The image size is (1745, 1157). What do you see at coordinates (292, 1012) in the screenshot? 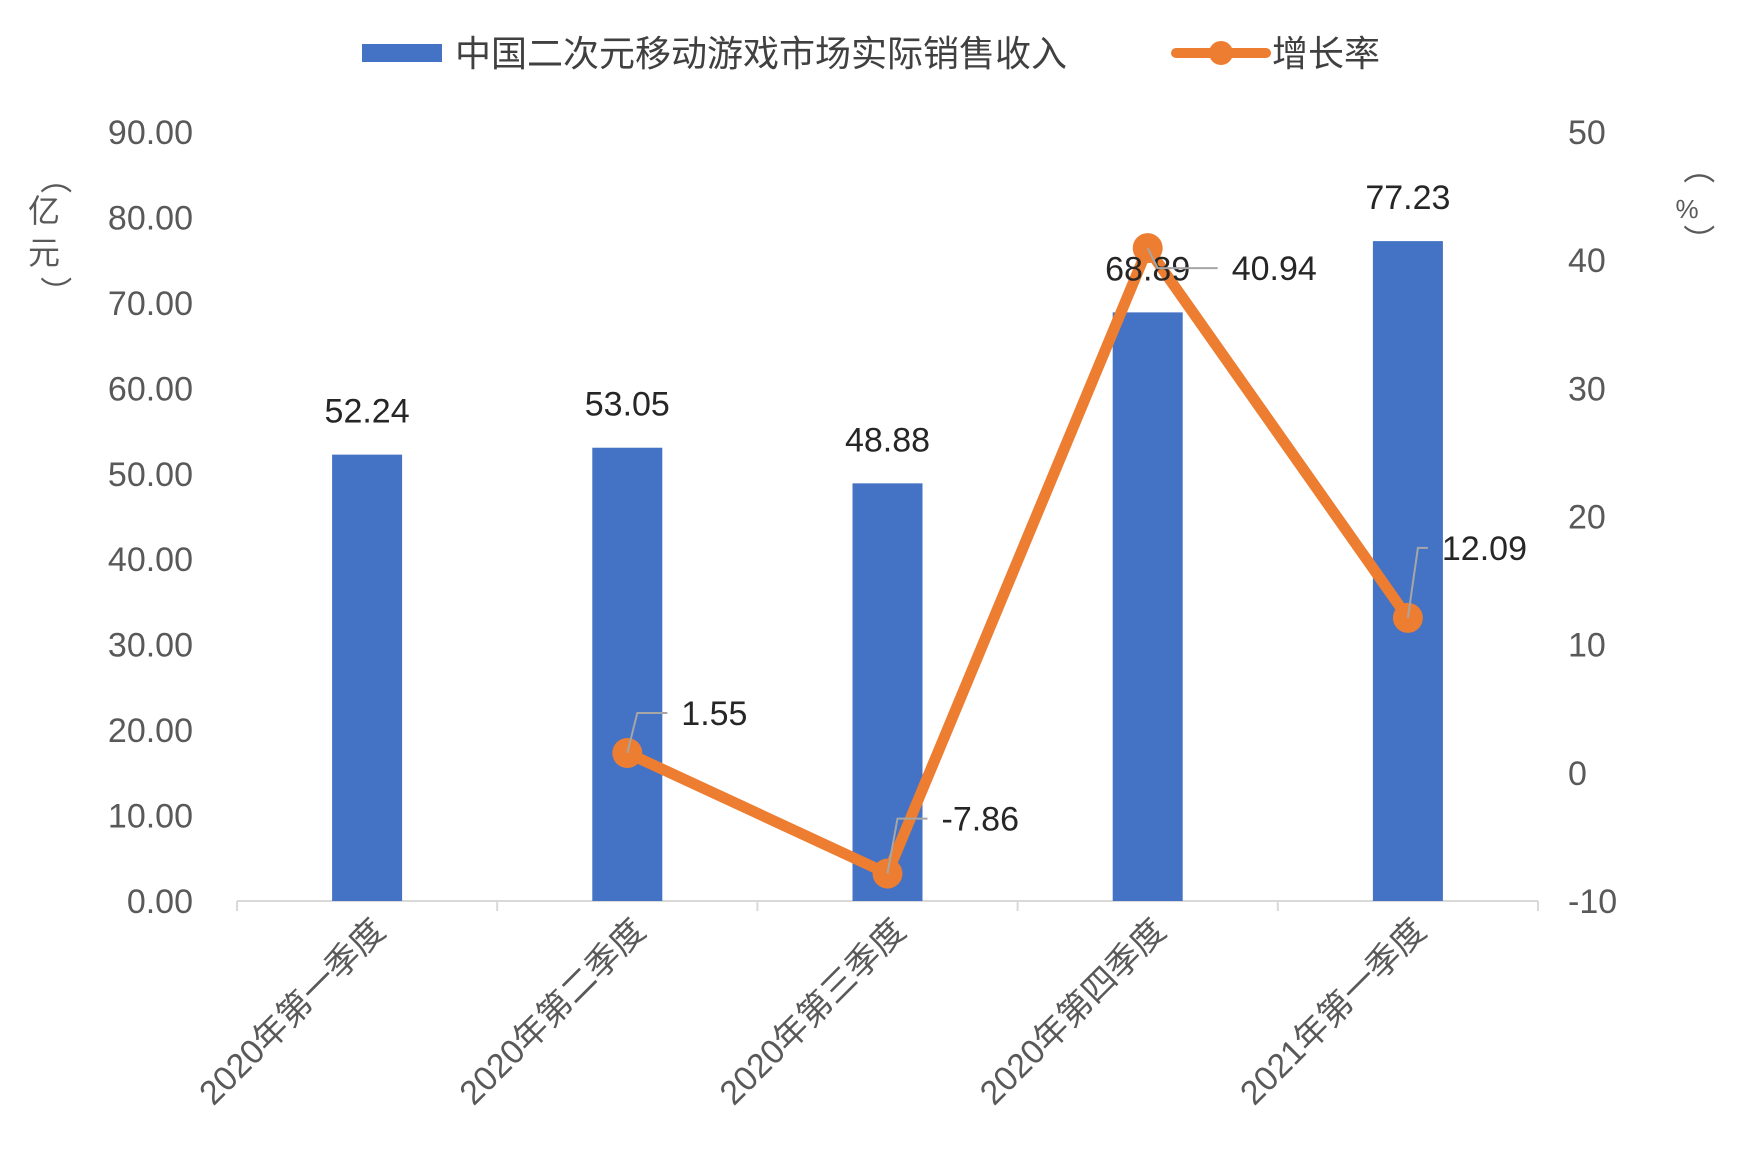
I see `x-tick-label: 2020年第一季度` at bounding box center [292, 1012].